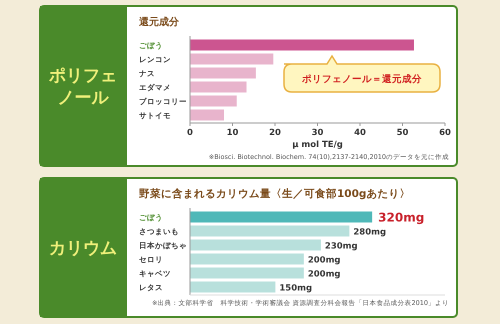 The width and height of the screenshot is (500, 324). Describe the element at coordinates (295, 289) in the screenshot. I see `data-label: 150mg` at that location.